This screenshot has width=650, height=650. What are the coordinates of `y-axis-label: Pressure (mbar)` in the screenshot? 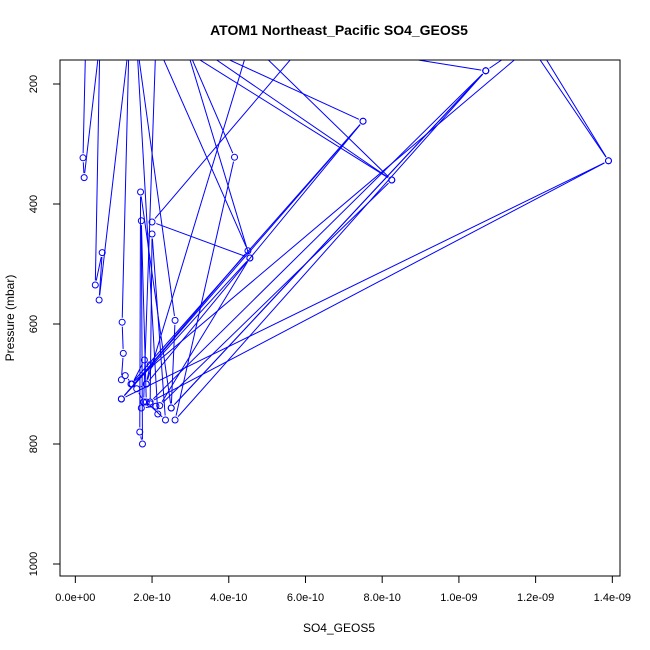 It's located at (10, 318).